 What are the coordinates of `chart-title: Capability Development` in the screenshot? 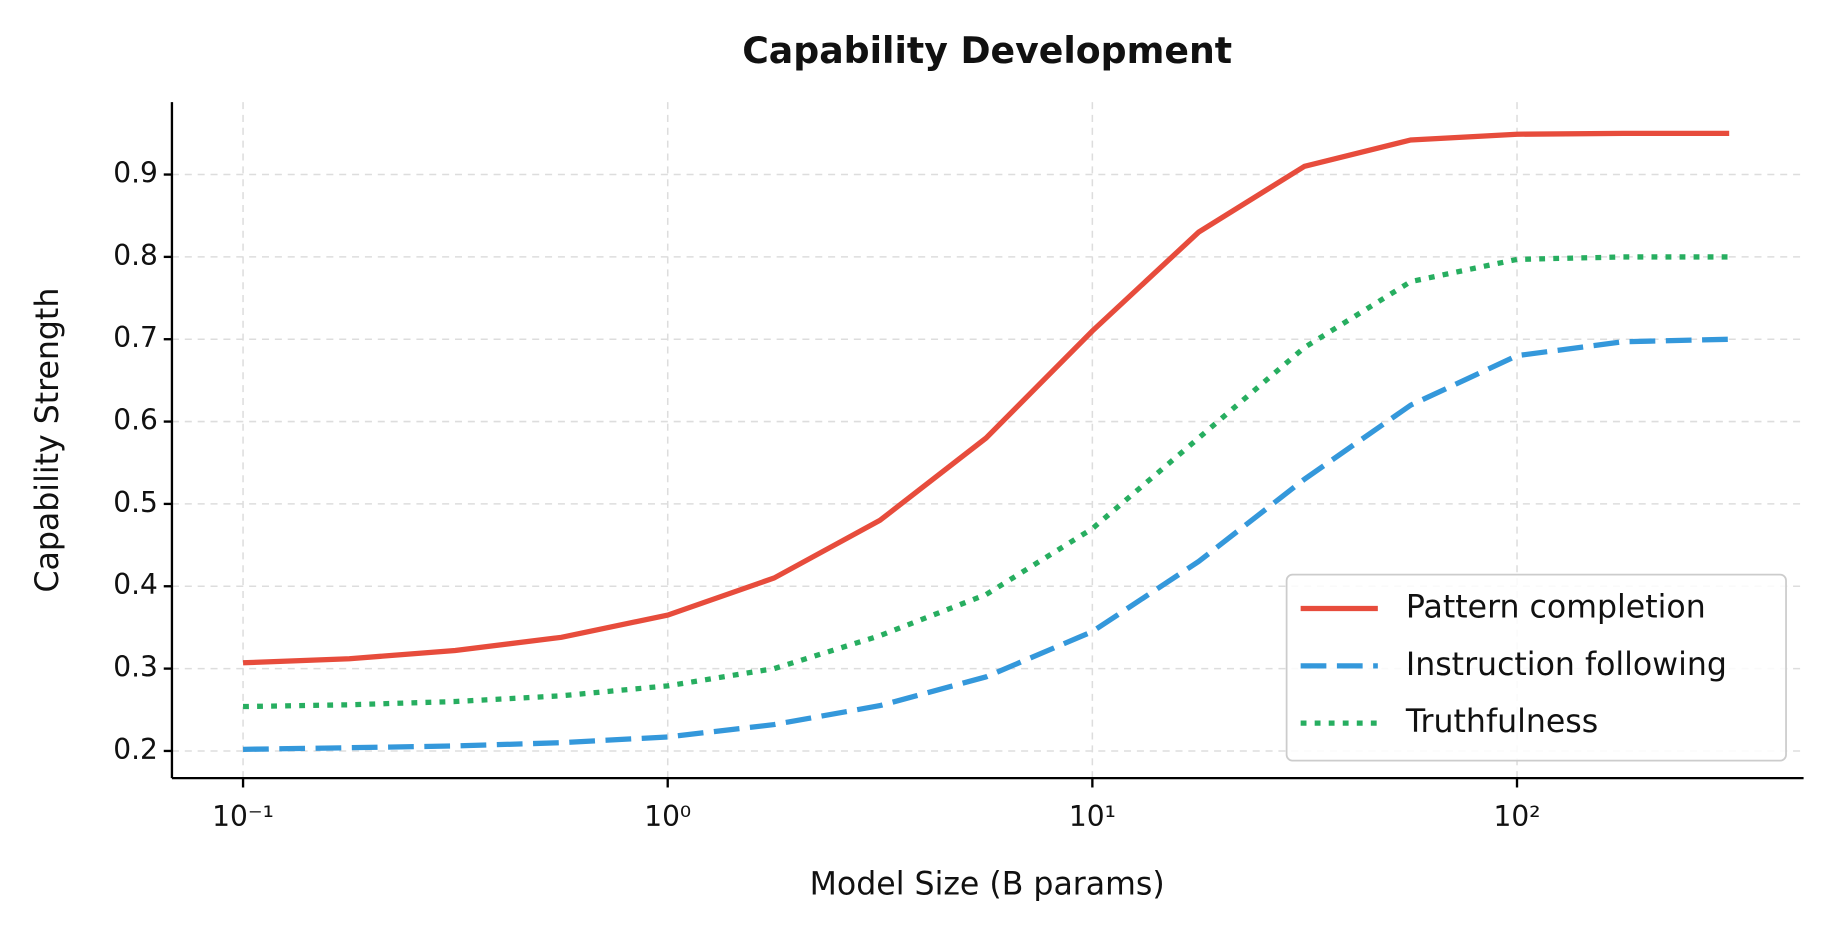 It's located at (987, 50).